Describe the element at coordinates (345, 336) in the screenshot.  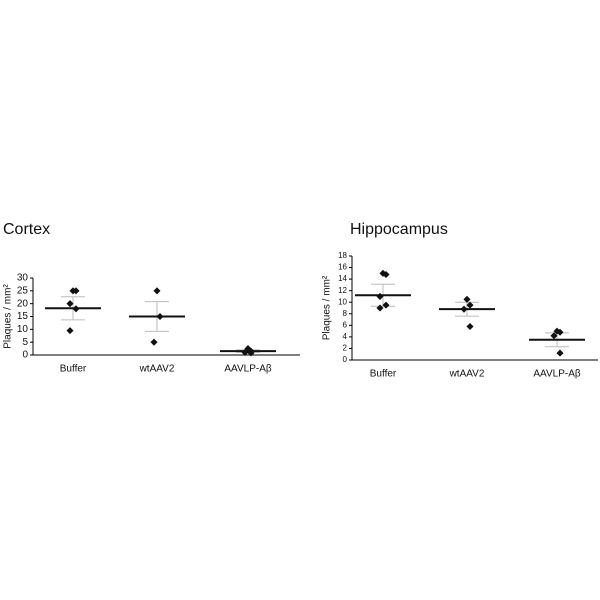
I see `y-tick-label: 4` at that location.